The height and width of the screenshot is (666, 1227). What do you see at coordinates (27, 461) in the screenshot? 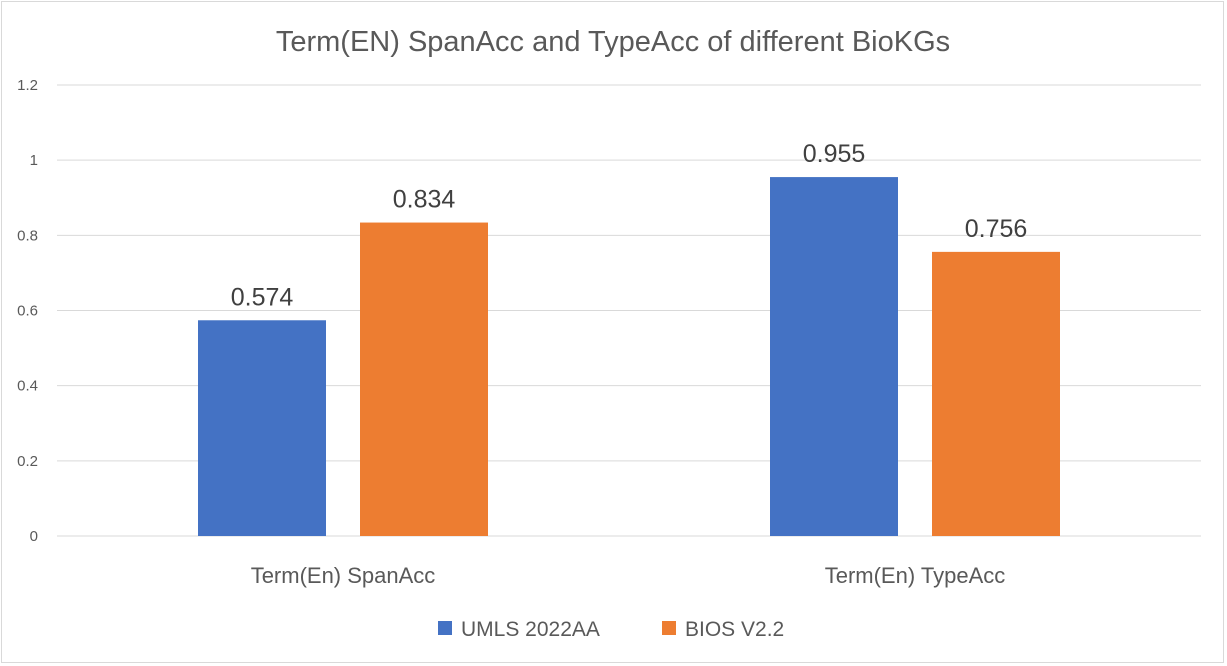
I see `y-tick-label: 0.2` at bounding box center [27, 461].